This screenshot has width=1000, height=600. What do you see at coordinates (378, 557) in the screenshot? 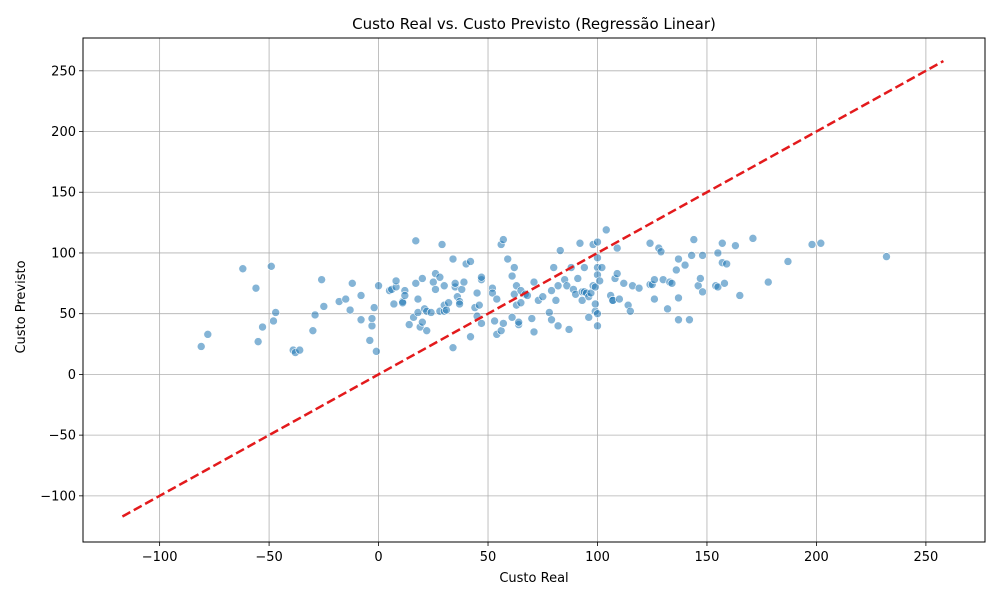
I see `x-tick-label: 0` at bounding box center [378, 557].